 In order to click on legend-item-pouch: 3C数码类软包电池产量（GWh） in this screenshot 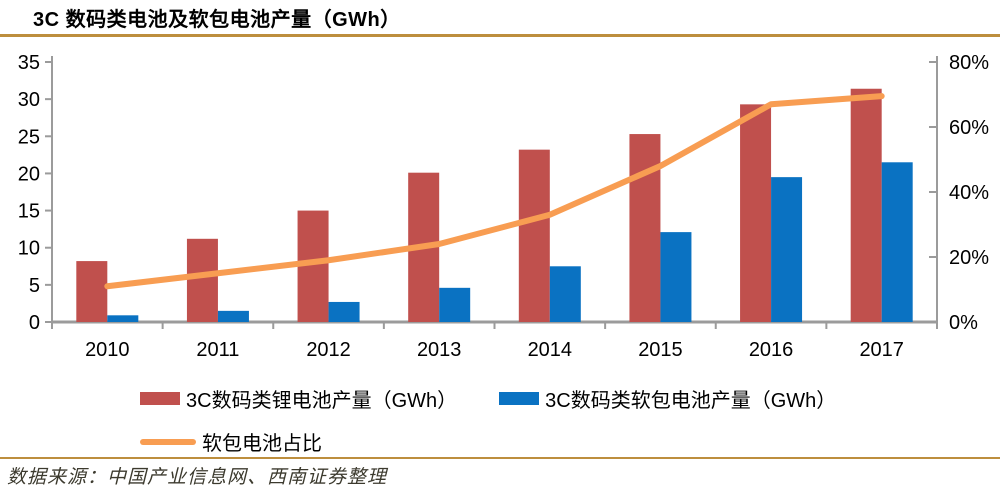, I will do `click(667, 398)`.